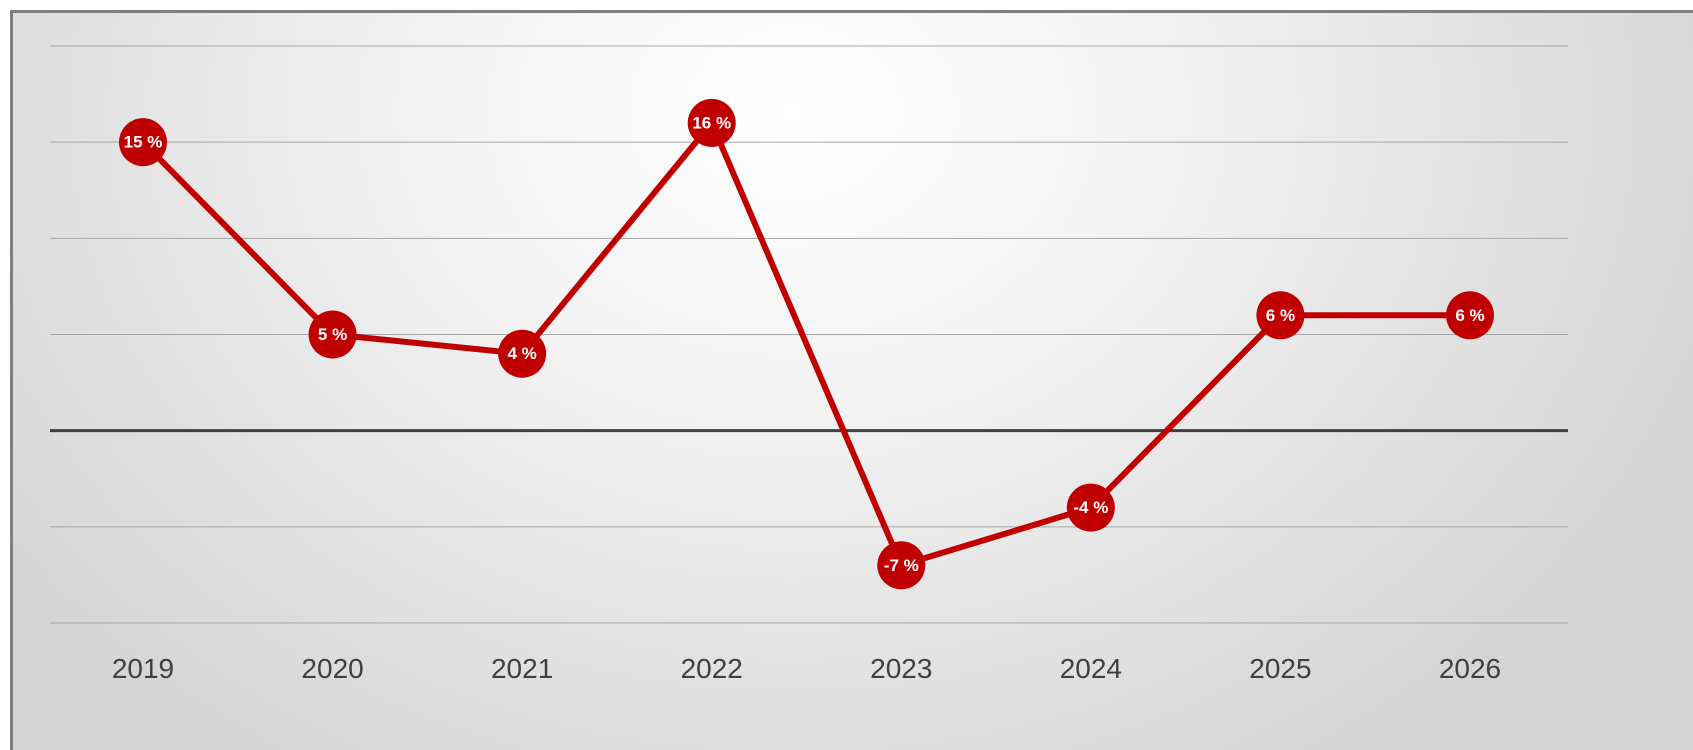  I want to click on data-label: -7 %, so click(901, 565).